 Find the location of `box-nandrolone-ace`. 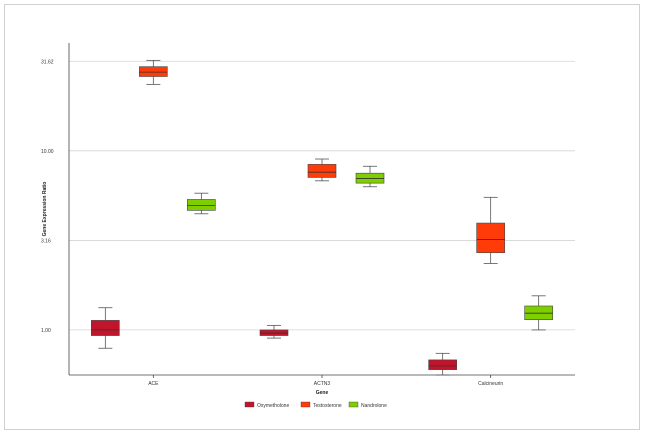

box-nandrolone-ace is located at coordinates (201, 203).